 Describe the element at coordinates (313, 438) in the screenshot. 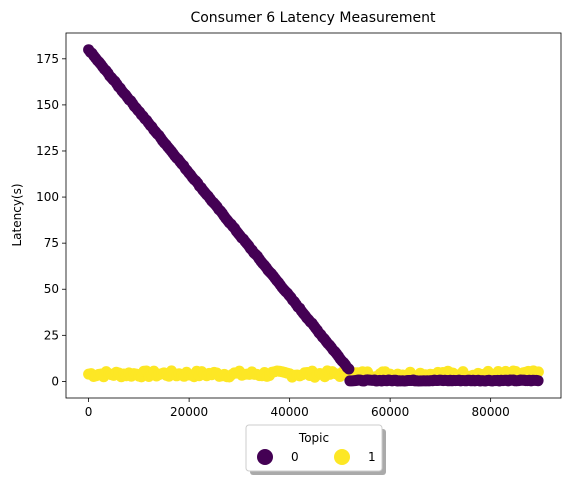

I see `legend-title: Topic` at that location.